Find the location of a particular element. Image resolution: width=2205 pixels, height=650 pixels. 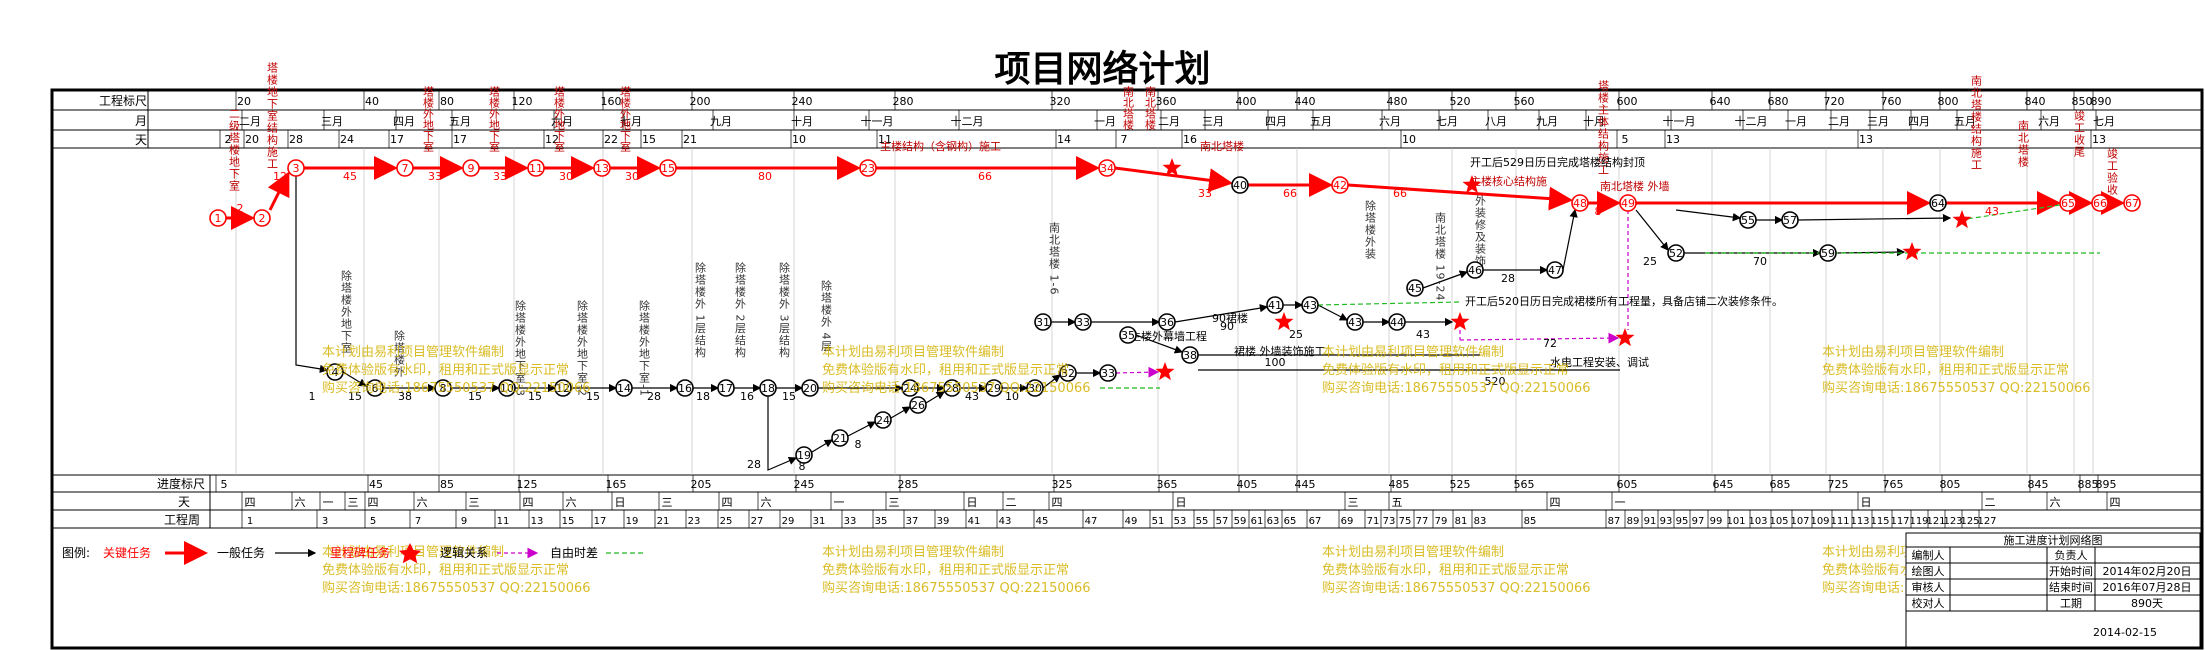

event-node: 47 is located at coordinates (1555, 270).